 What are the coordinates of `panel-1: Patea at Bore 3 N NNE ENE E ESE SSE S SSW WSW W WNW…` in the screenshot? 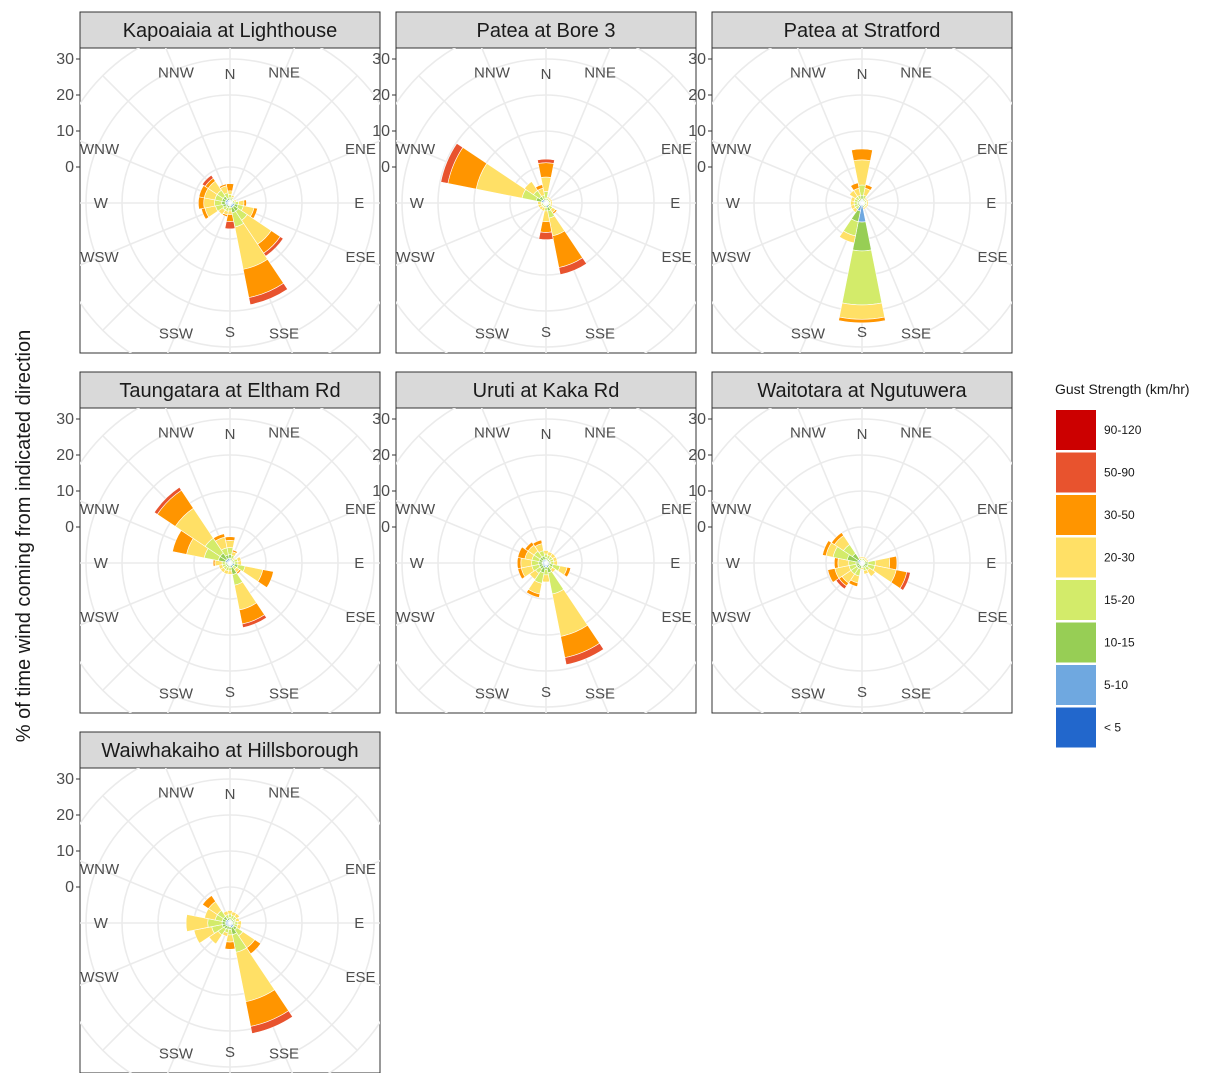 It's located at (534, 182).